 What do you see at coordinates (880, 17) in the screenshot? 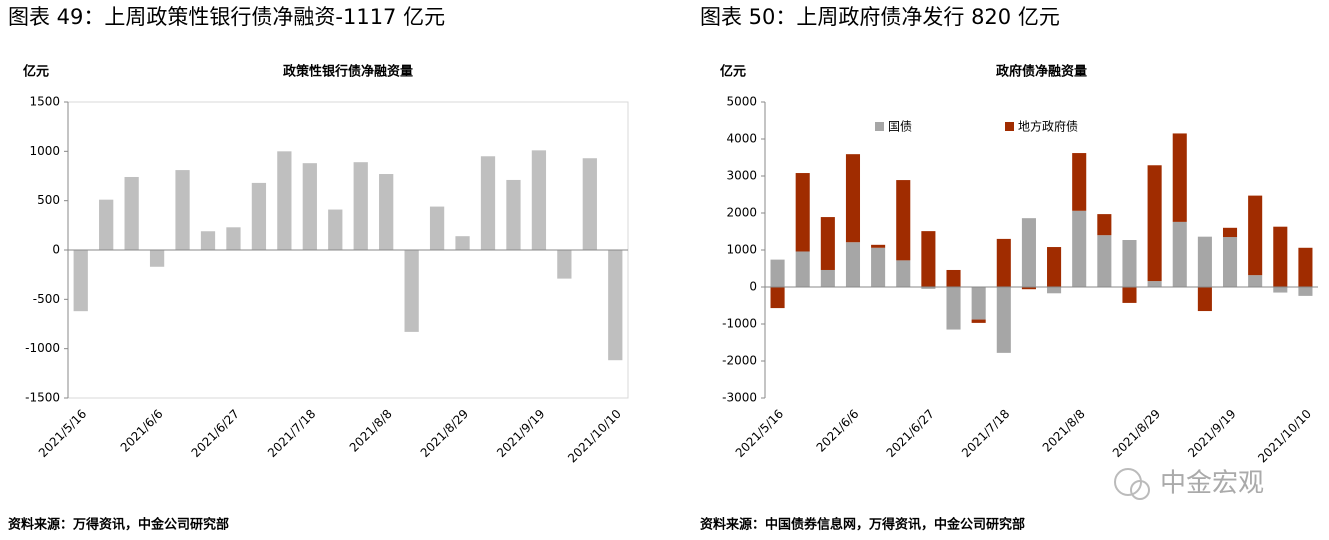
I see `heading: 图表 50：上周政府债净发行 820 亿元` at bounding box center [880, 17].